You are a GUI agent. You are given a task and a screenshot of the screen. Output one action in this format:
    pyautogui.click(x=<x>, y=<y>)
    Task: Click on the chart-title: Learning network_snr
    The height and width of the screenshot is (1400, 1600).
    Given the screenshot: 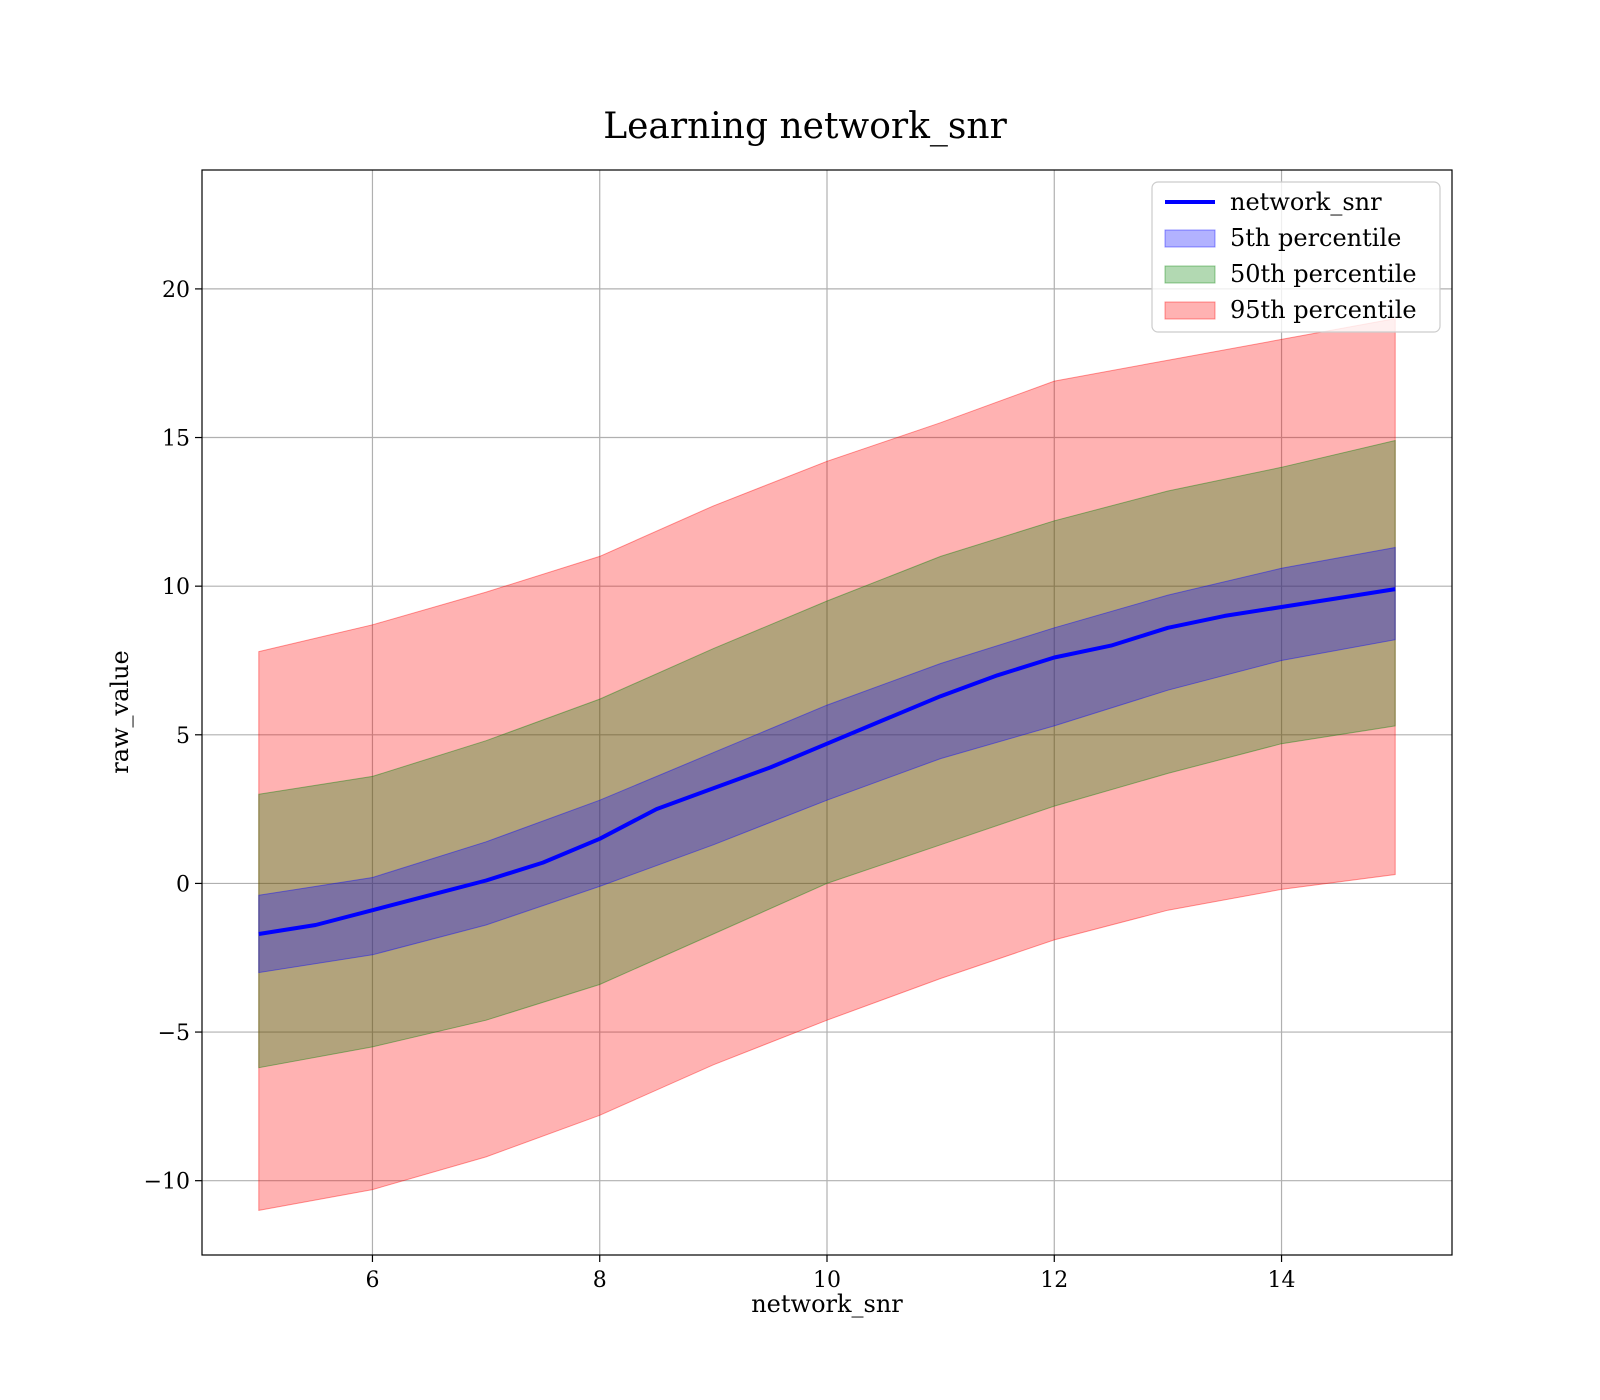 What is the action you would take?
    pyautogui.click(x=805, y=126)
    